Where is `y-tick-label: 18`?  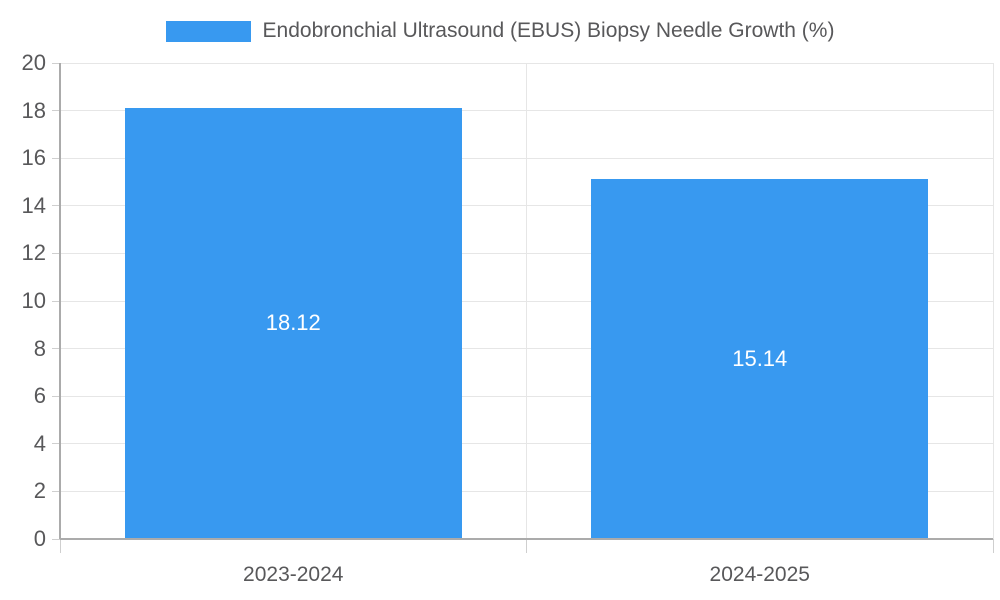 y-tick-label: 18 is located at coordinates (33, 110).